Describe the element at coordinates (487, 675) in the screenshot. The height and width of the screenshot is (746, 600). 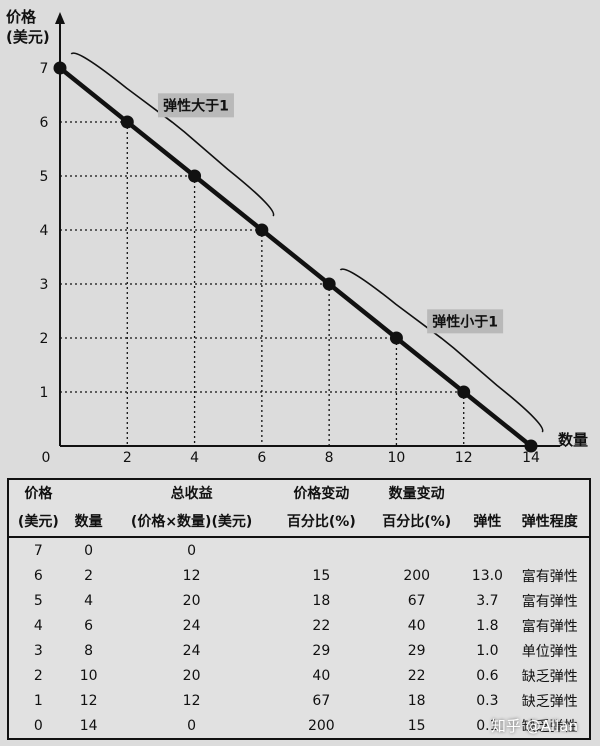
I see `table-cell: 0.6` at that location.